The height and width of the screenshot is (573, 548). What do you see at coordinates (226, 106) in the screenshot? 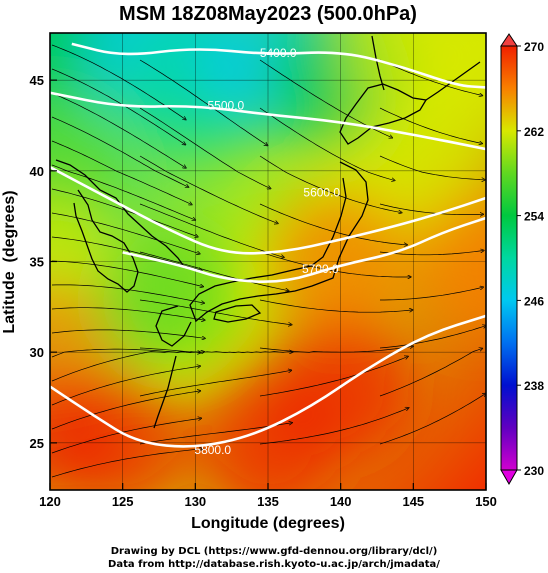
I see `contour-label: 5500.0` at bounding box center [226, 106].